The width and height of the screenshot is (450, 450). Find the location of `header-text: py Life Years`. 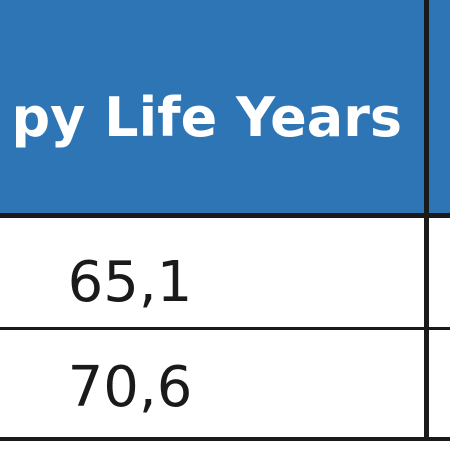

header-text: py Life Years is located at coordinates (206, 117).